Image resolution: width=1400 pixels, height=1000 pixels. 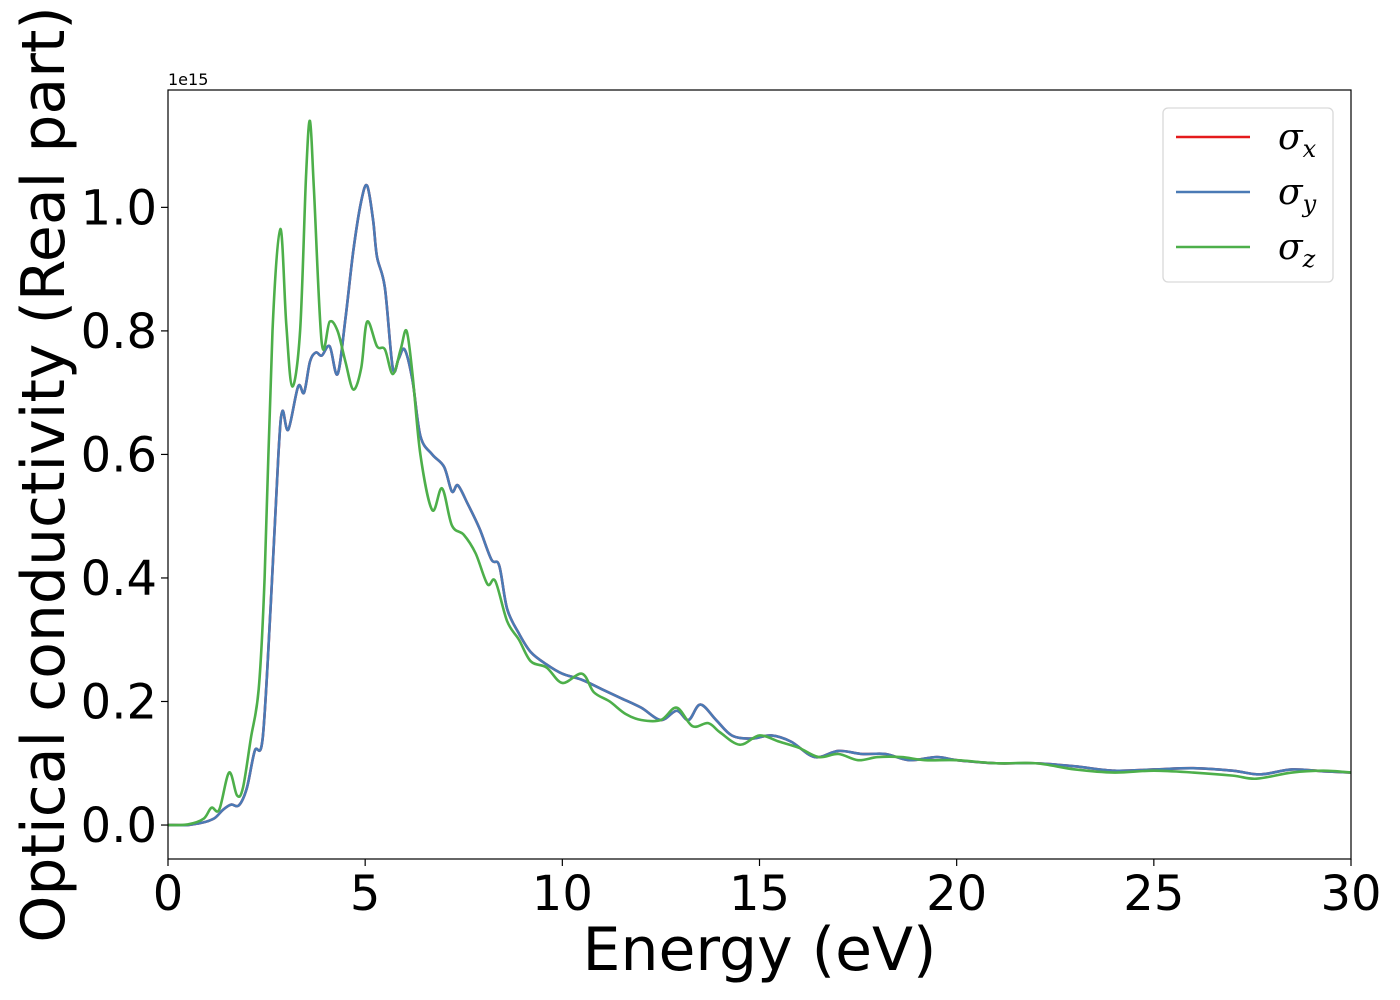 What do you see at coordinates (124, 517) in the screenshot?
I see `y-axis-ticks: 0.0 0.2 0.4 0.6 0.8 1.0` at bounding box center [124, 517].